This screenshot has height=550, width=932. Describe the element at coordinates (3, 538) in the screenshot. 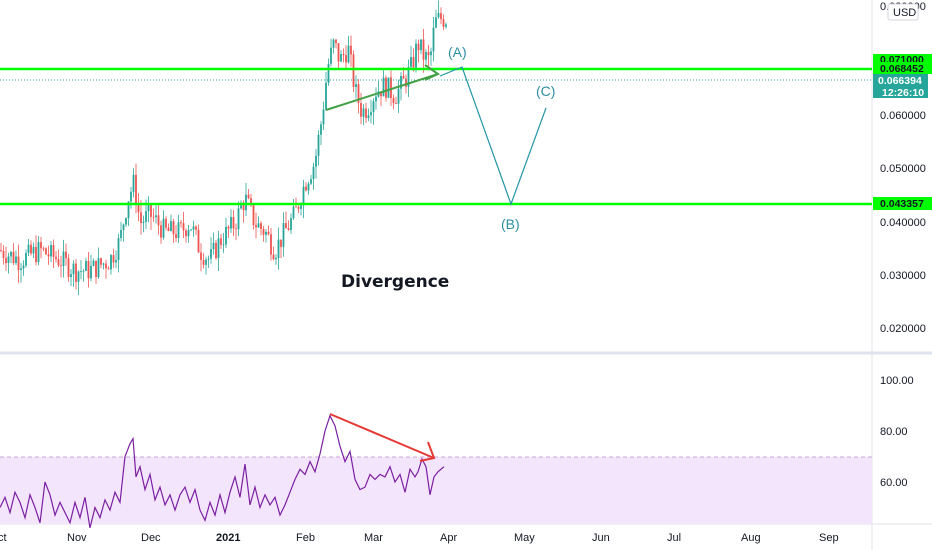

I see `time-label: ct` at that location.